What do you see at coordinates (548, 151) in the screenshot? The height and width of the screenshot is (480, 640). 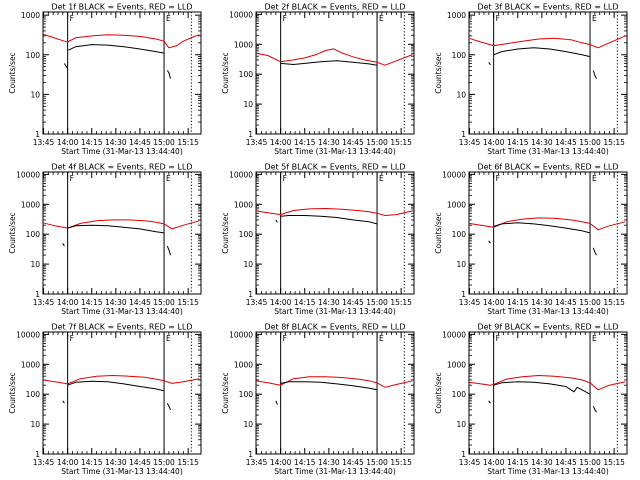 I see `chart-3-xlabel: Start Time (31-Mar-13 13:44:40)` at bounding box center [548, 151].